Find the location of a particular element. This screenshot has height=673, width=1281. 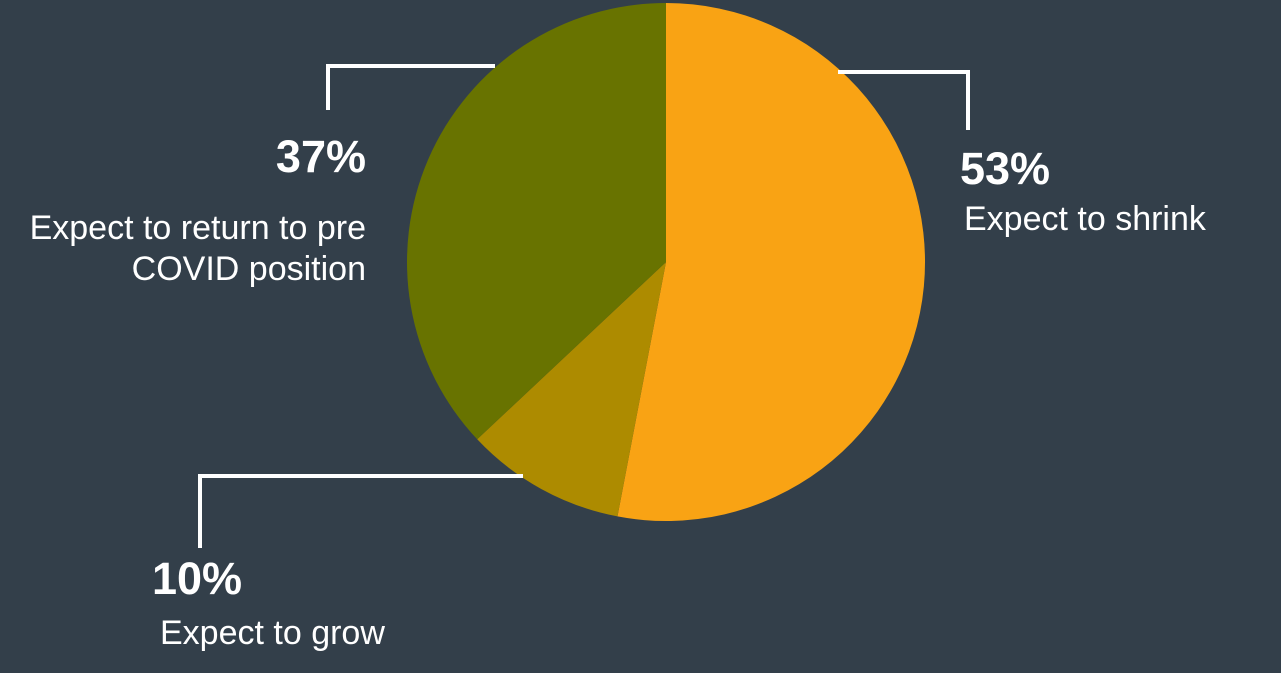

leader-line-grow is located at coordinates (360, 511).